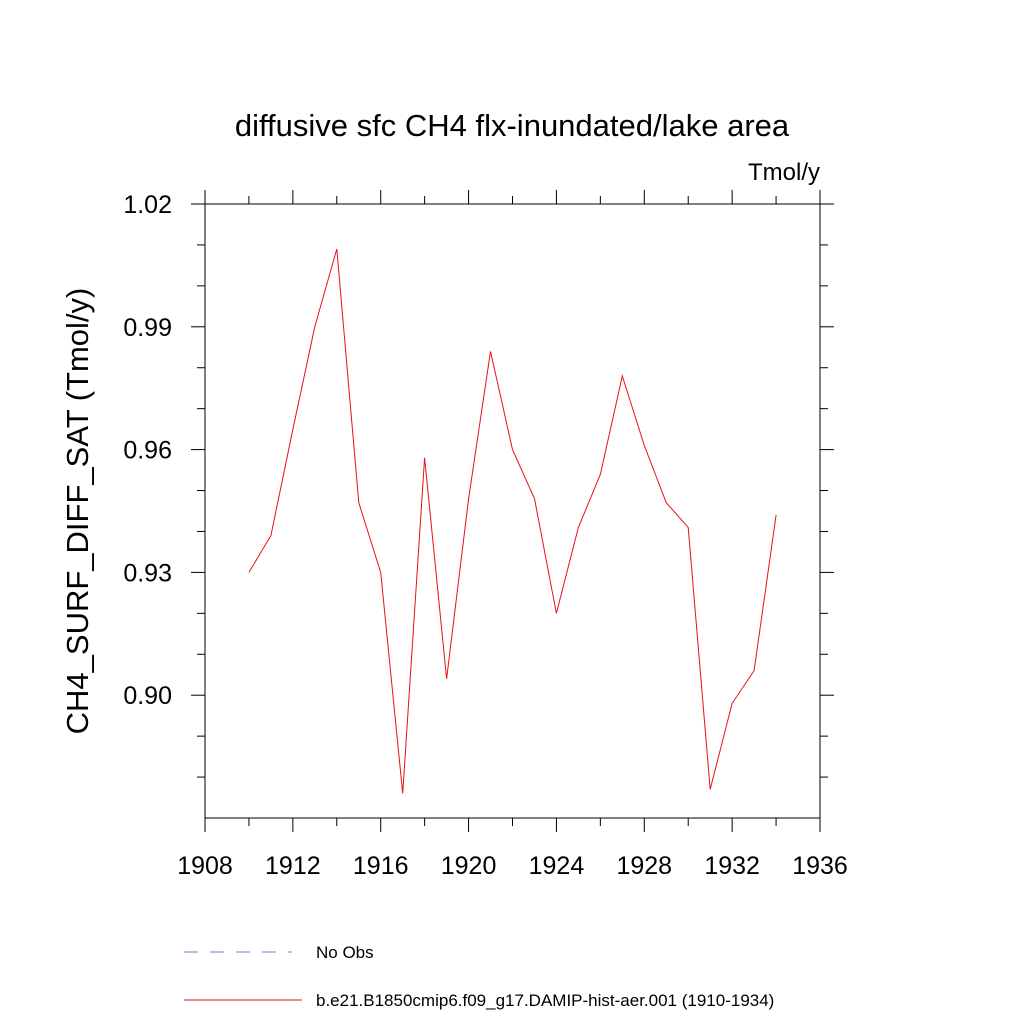 The height and width of the screenshot is (1024, 1024). What do you see at coordinates (293, 866) in the screenshot?
I see `x-tick-label: 1912` at bounding box center [293, 866].